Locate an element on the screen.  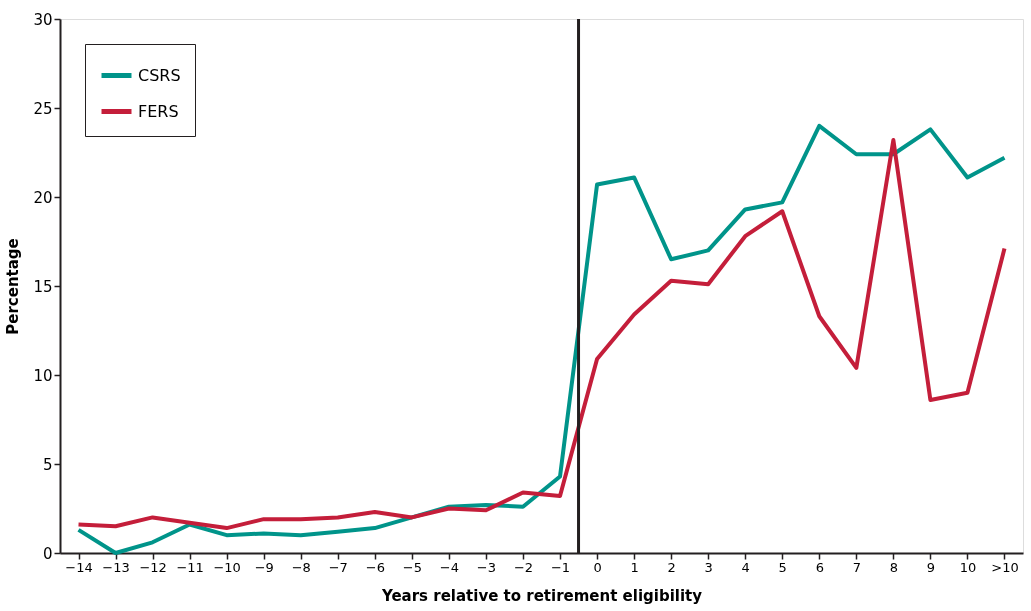
x-tick-label: 9 is located at coordinates (931, 567).